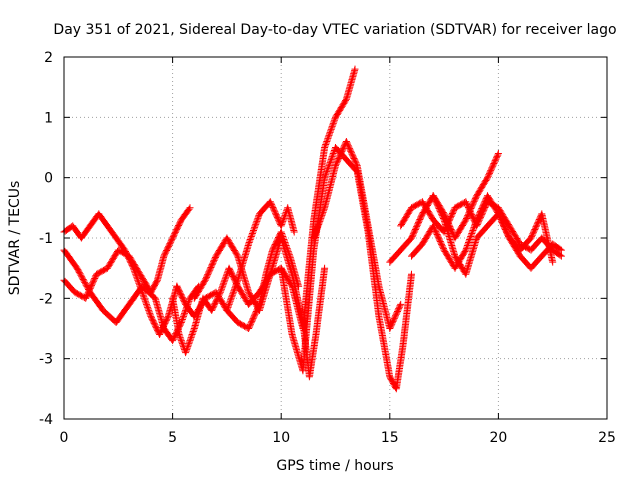  I want to click on y-axis-label: SDTVAR / TECUs, so click(15, 238).